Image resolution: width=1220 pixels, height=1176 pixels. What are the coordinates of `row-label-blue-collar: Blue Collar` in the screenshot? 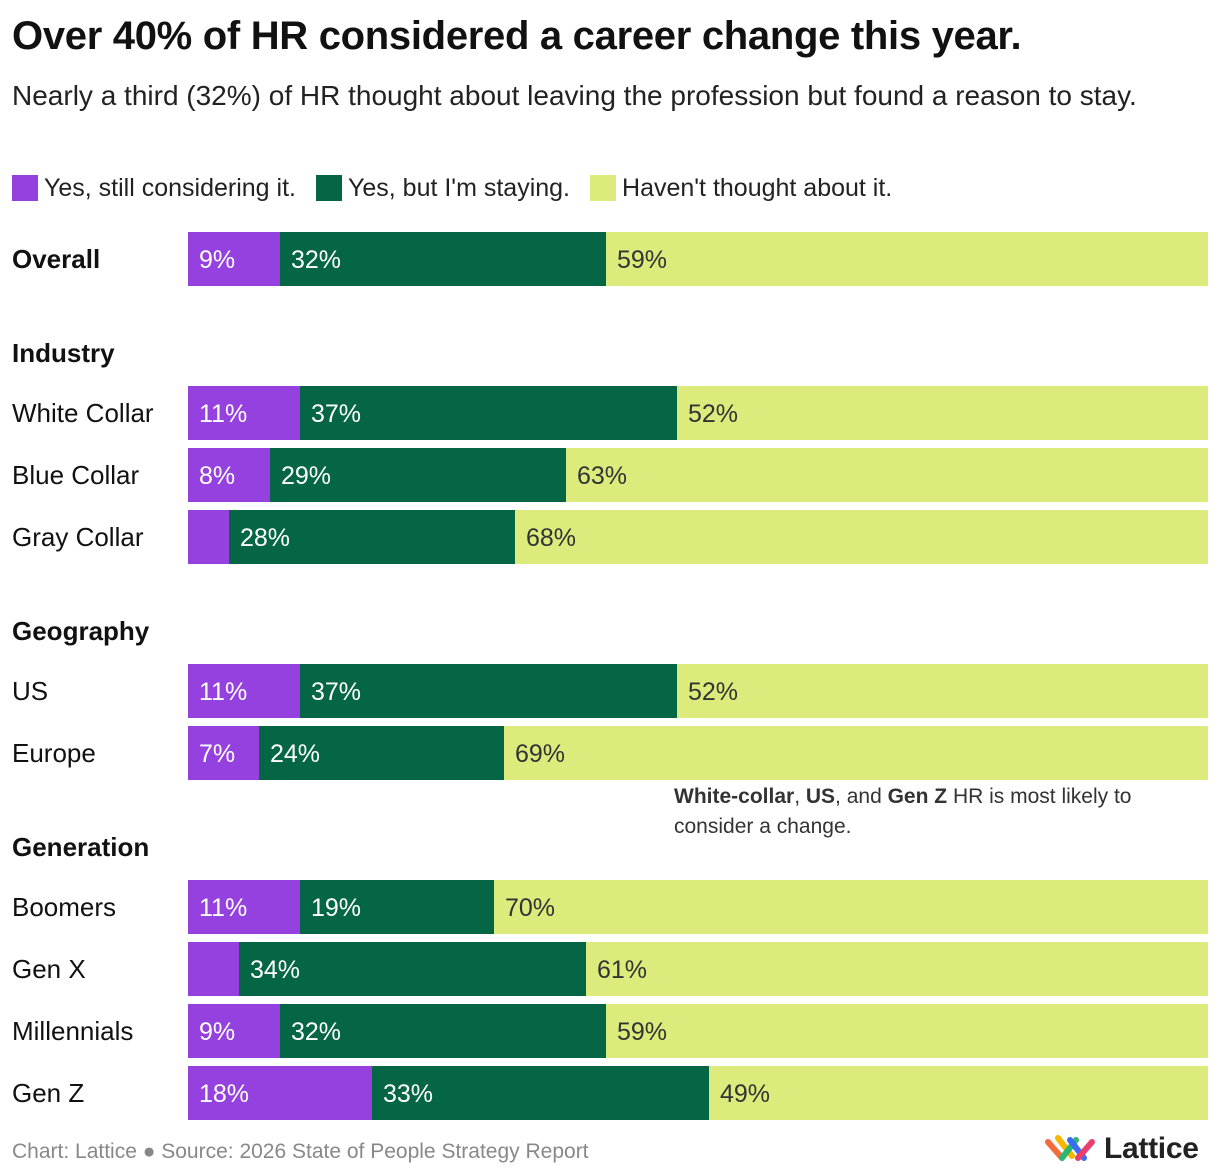 It's located at (76, 475).